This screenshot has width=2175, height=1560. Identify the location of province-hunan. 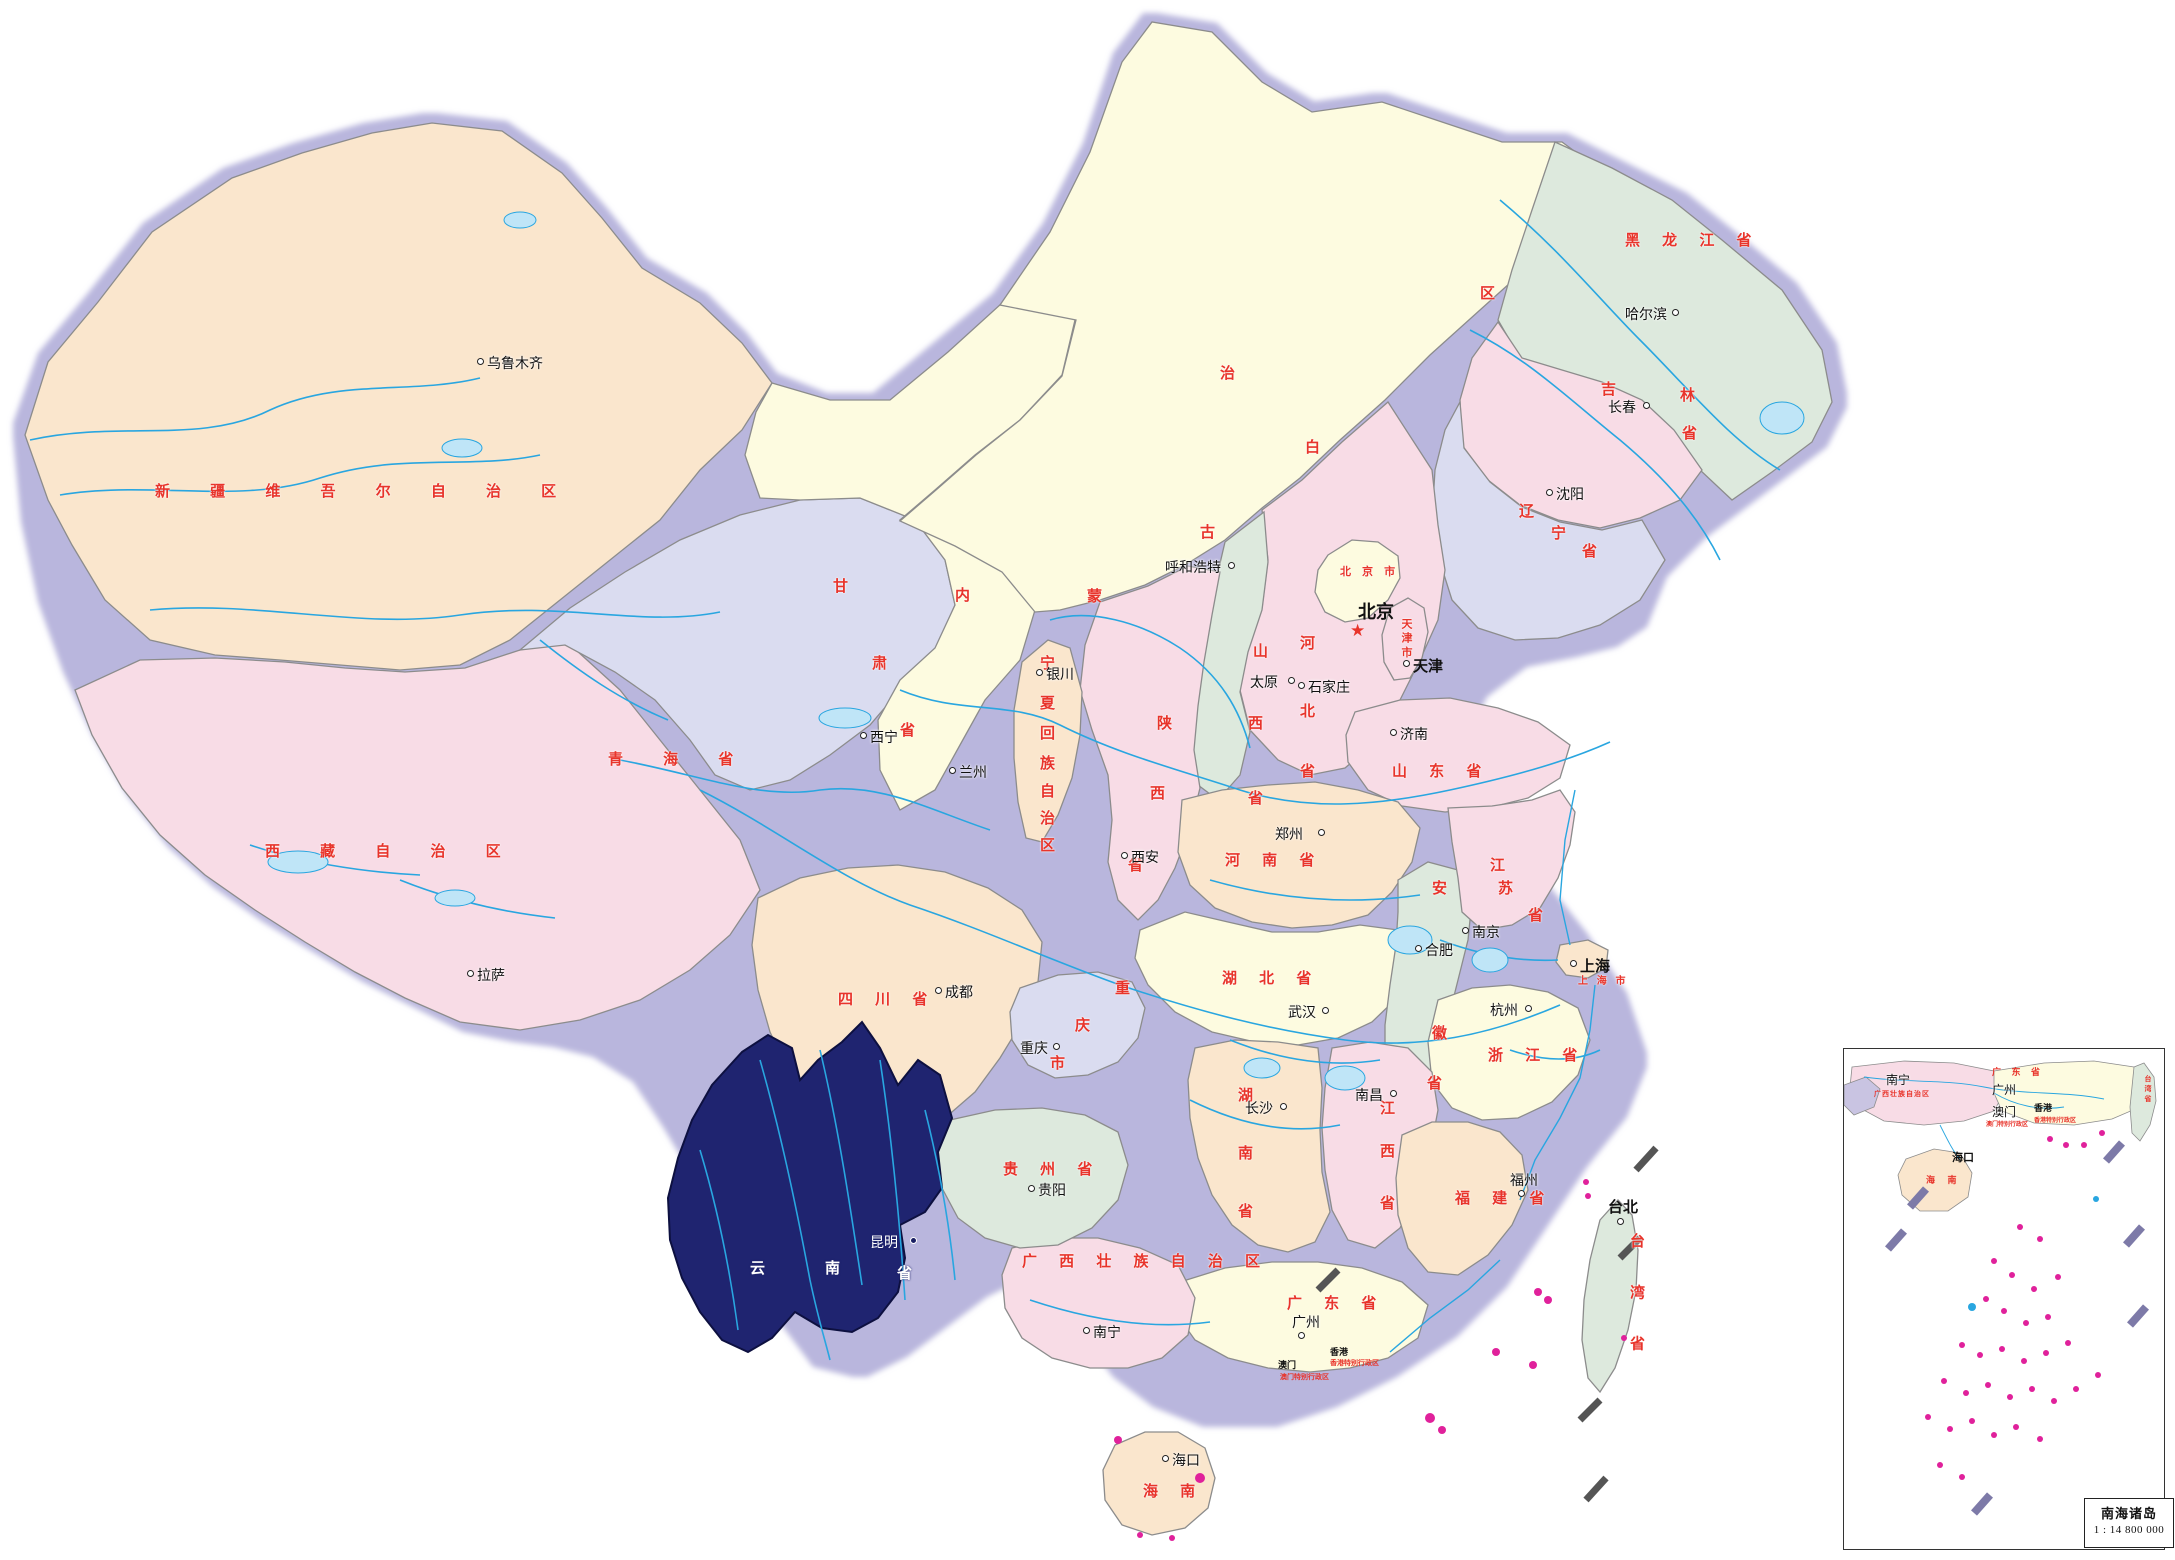
(1259, 1146).